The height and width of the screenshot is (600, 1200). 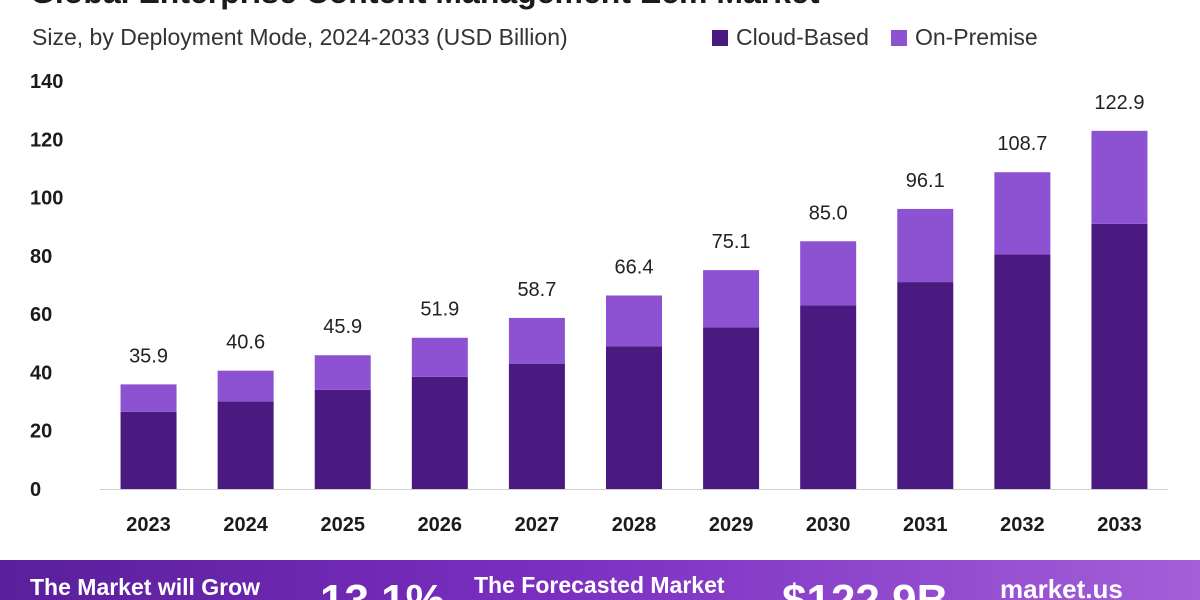 I want to click on legend: Cloud-Based On-Premise, so click(x=875, y=37).